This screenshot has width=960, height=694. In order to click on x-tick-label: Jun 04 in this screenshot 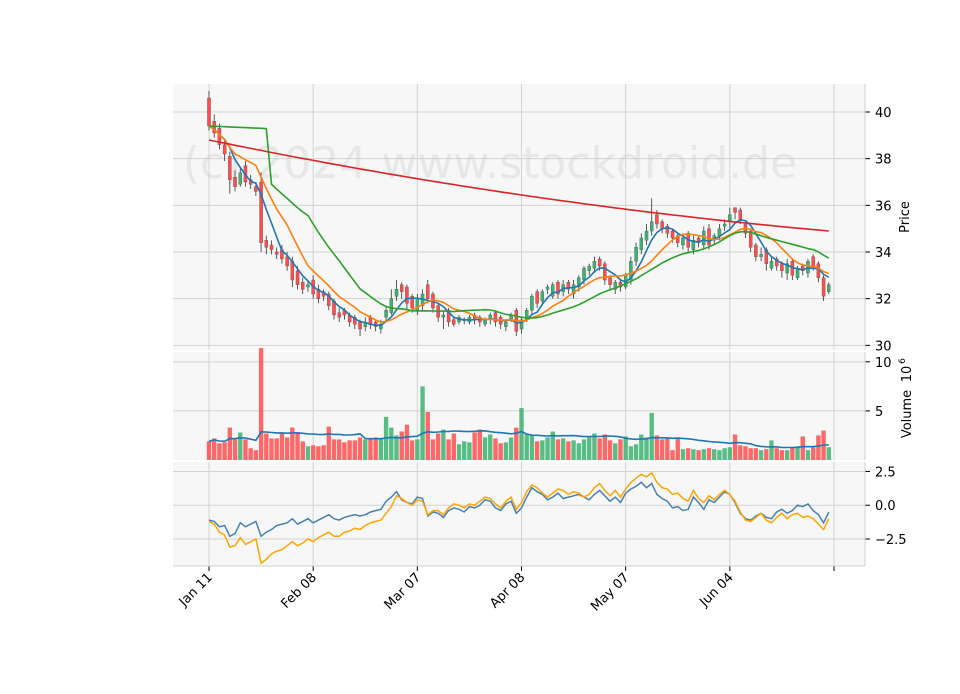, I will do `click(716, 590)`.